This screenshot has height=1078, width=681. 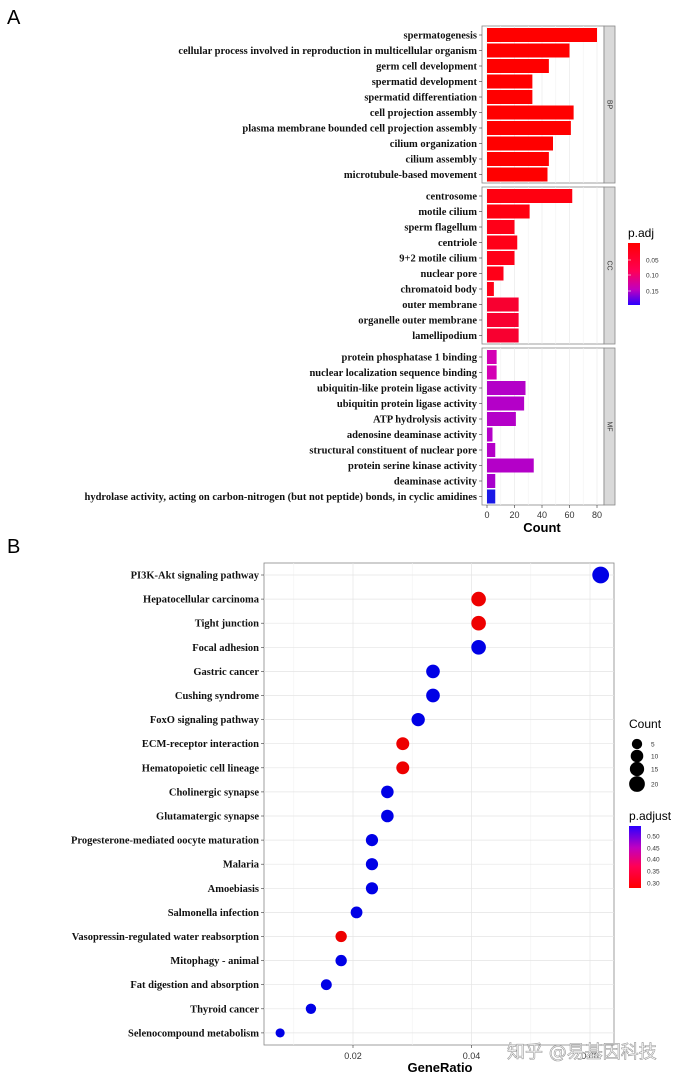 What do you see at coordinates (201, 768) in the screenshot?
I see `pathway-label: Hematopoietic cell lineage` at bounding box center [201, 768].